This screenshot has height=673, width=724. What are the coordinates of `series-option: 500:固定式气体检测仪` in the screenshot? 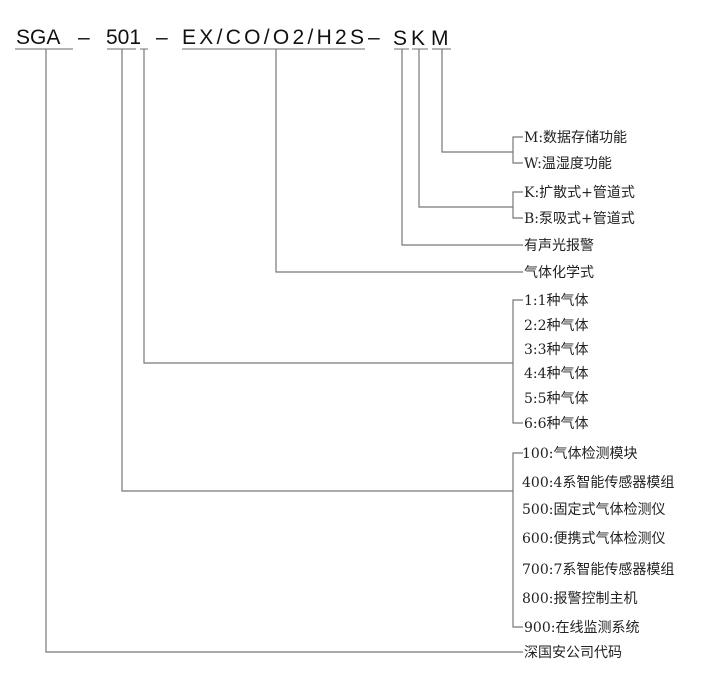 It's located at (593, 510).